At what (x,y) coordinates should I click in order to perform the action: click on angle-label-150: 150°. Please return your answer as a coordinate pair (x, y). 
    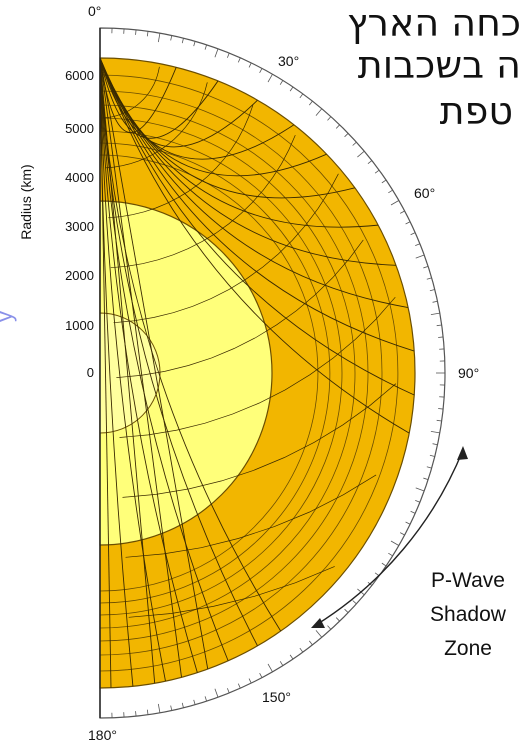
    Looking at the image, I should click on (276, 697).